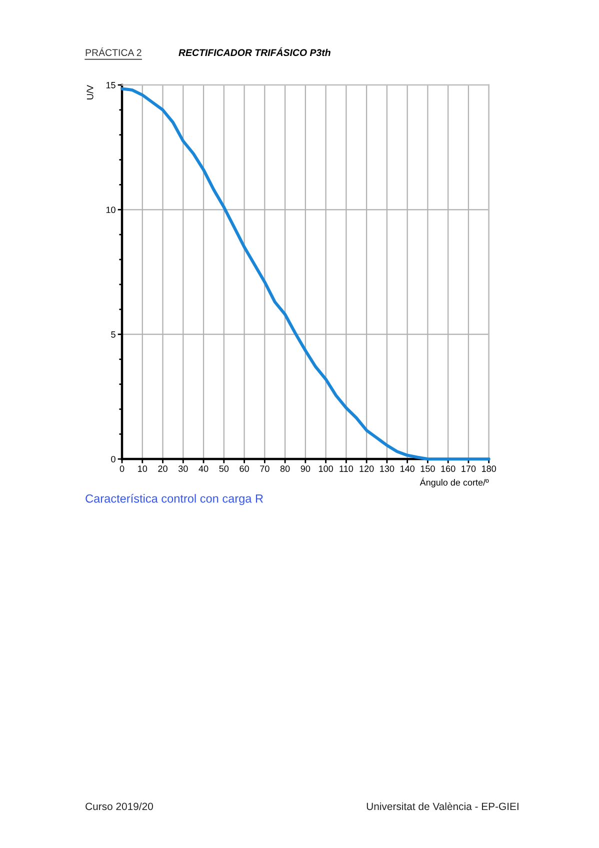  What do you see at coordinates (163, 469) in the screenshot?
I see `x-tick-label: 20` at bounding box center [163, 469].